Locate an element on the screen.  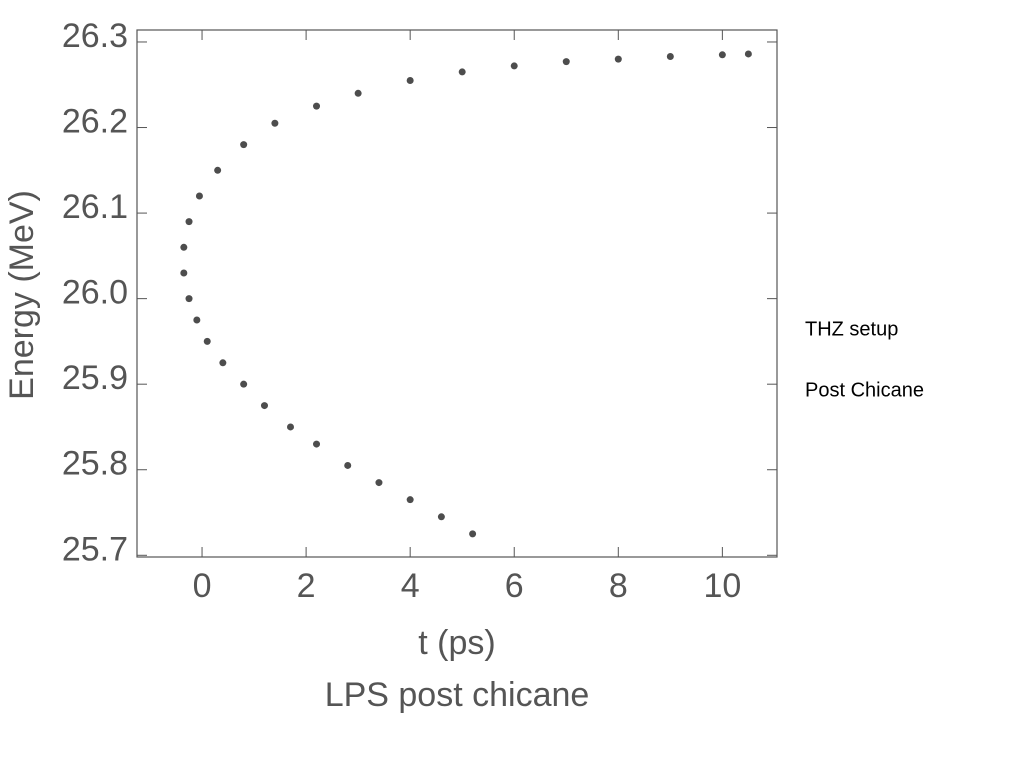
x-tick-label: 0 is located at coordinates (202, 586).